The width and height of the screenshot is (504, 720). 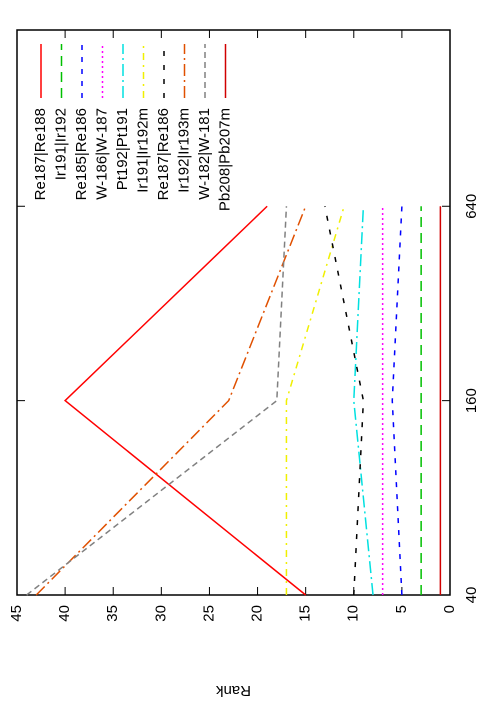 I want to click on y-tick-label: 25, so click(x=208, y=613).